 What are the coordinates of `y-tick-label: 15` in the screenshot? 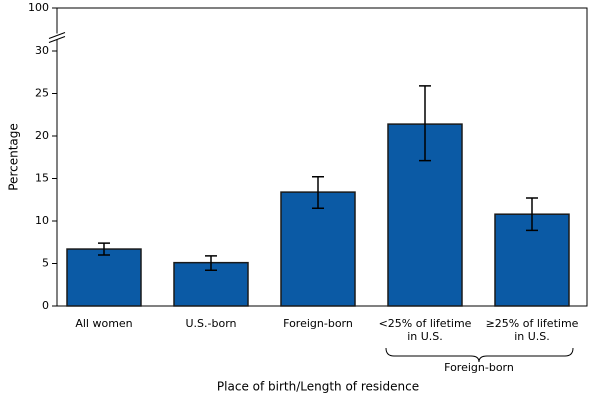 It's located at (42, 178).